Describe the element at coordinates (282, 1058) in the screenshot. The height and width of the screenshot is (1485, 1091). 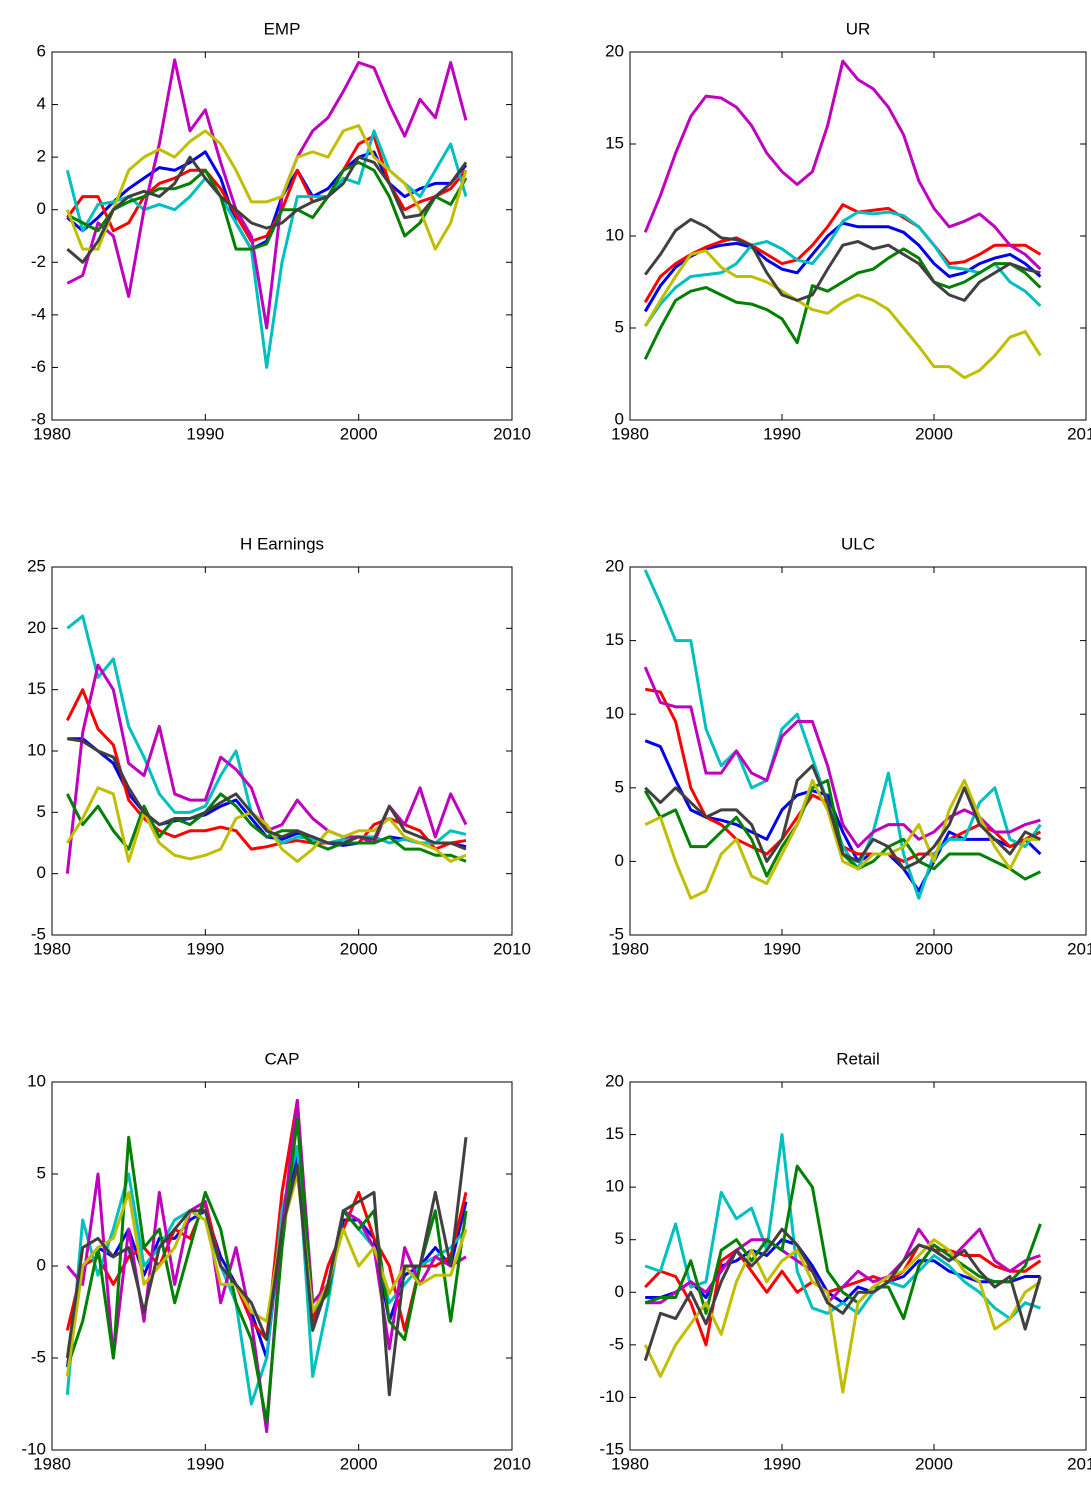
I see `chart-title: CAP` at that location.